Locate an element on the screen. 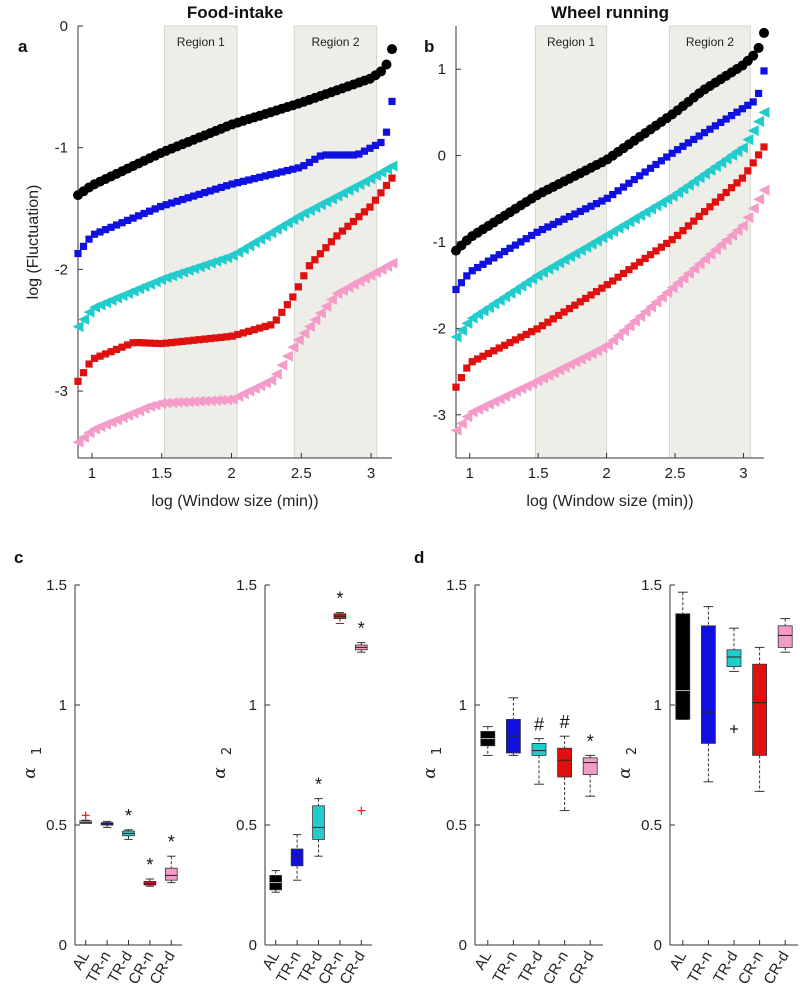  box-CR-n: # is located at coordinates (564, 762).